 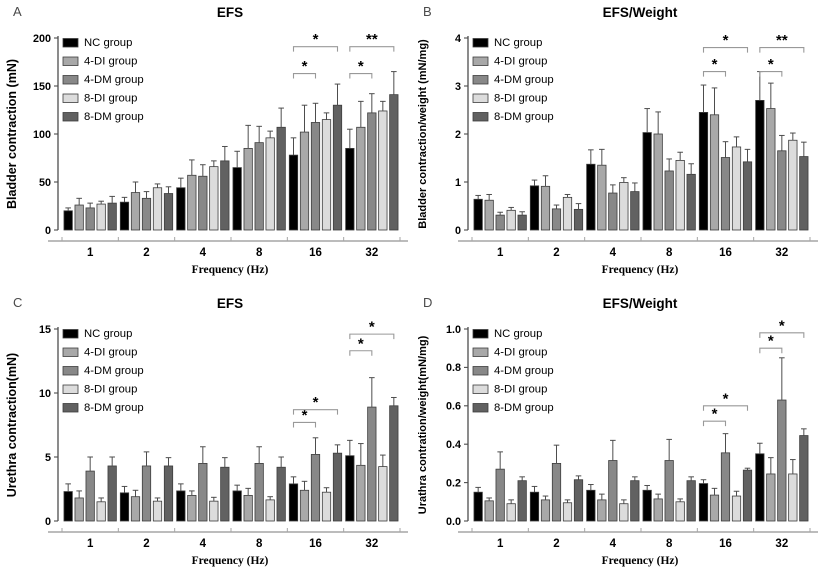 What do you see at coordinates (48, 458) in the screenshot?
I see `y-tick-label: 5` at bounding box center [48, 458].